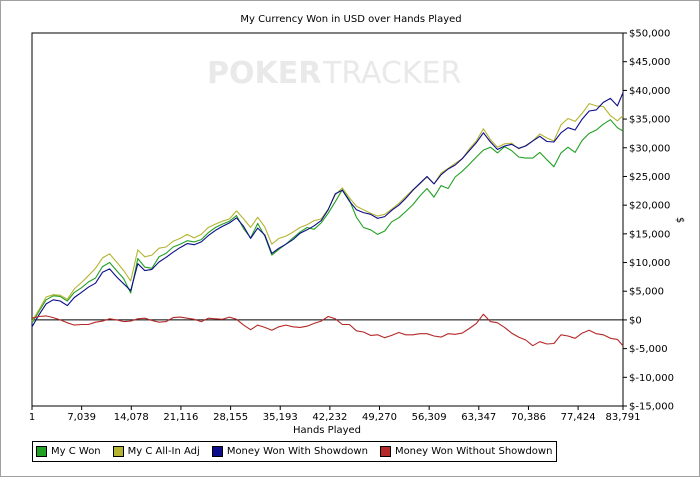  I want to click on y-tick-label: $30,000, so click(649, 148).